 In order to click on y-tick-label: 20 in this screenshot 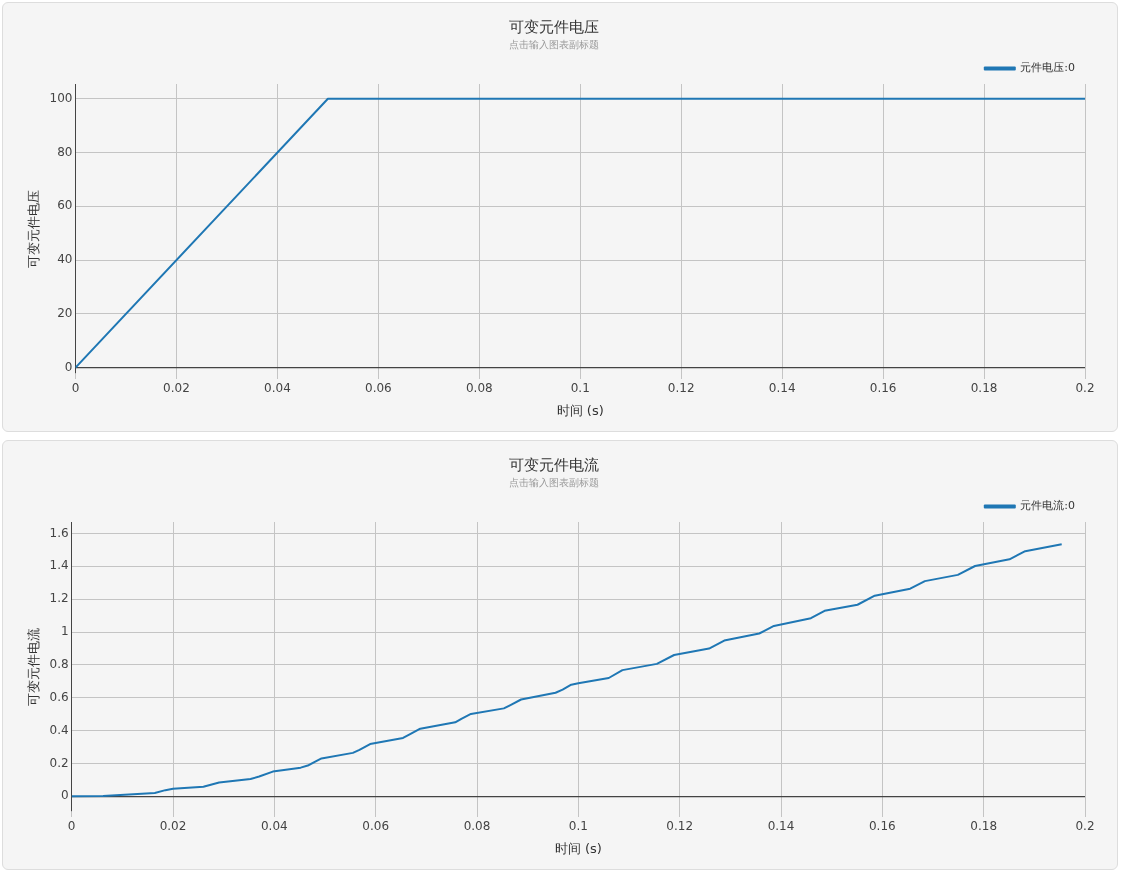, I will do `click(65, 312)`.